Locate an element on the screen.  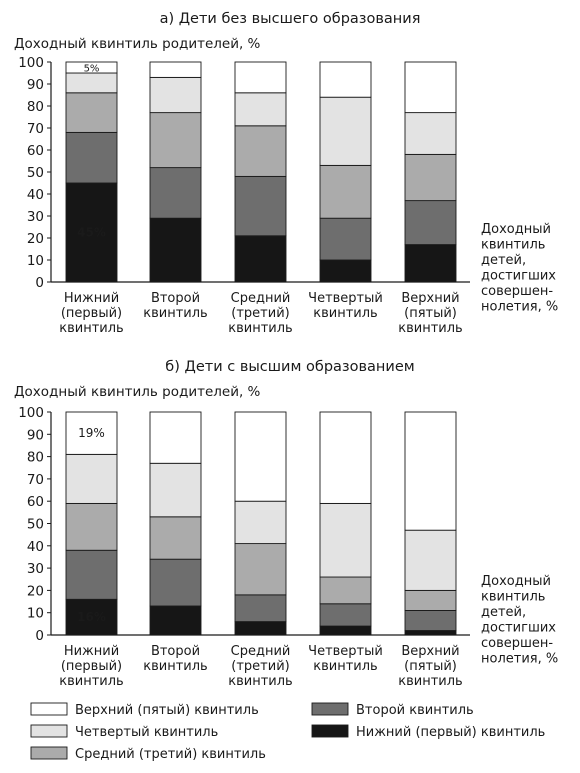
legend-item: Четвертый квинтиль is located at coordinates (124, 732).